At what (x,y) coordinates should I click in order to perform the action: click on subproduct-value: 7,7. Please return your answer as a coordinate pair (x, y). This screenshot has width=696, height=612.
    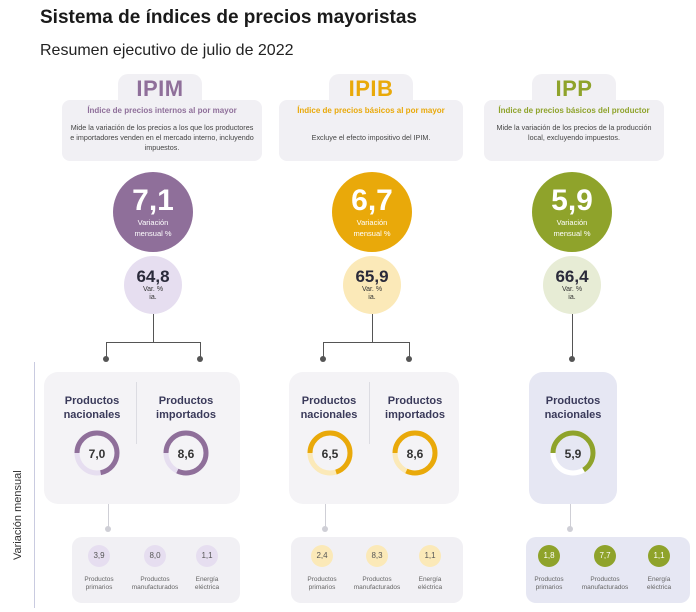
    Looking at the image, I should click on (605, 556).